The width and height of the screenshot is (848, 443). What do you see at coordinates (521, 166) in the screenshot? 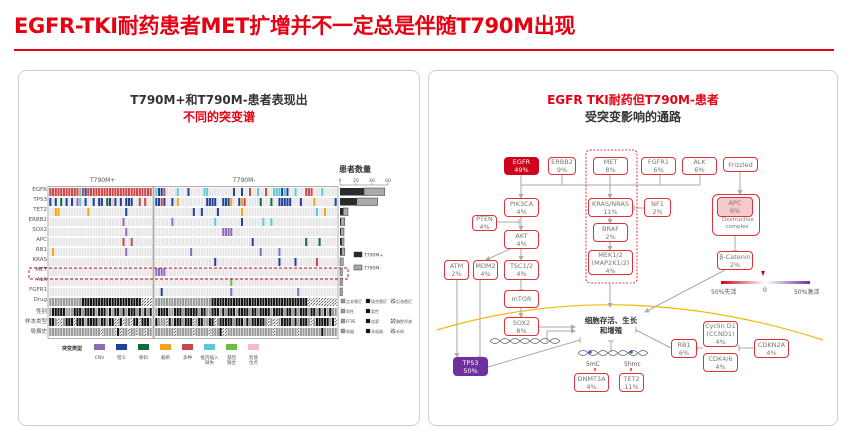
I see `pathway-node-egfr: EGFR 49%` at bounding box center [521, 166].